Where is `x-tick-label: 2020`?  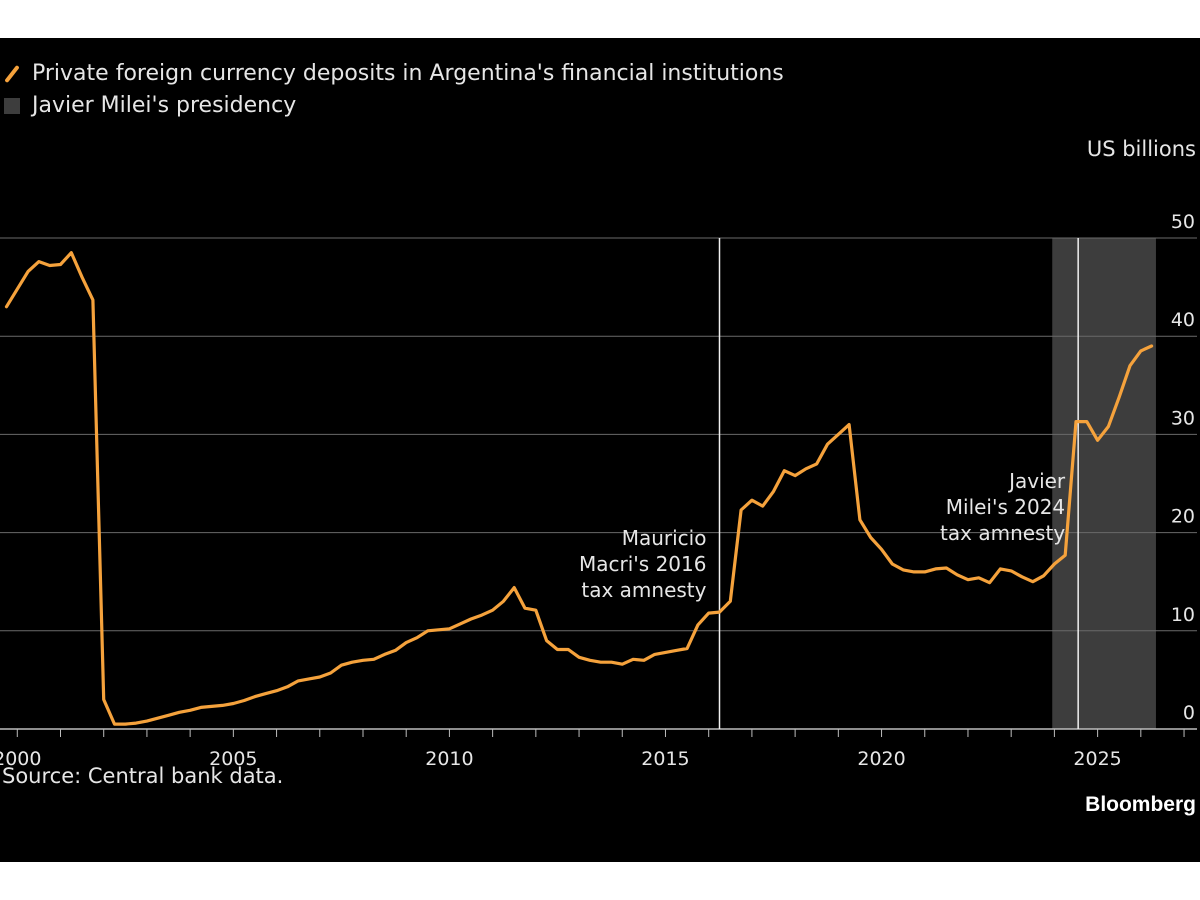
x-tick-label: 2020 is located at coordinates (881, 759).